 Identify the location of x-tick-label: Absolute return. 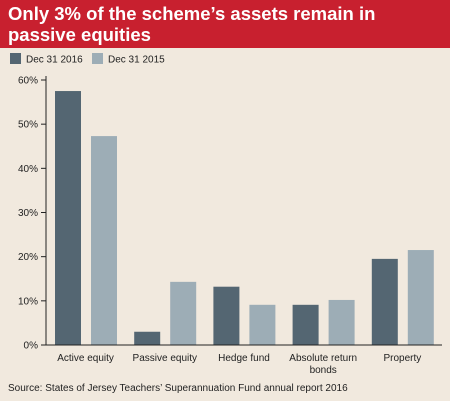
(323, 358).